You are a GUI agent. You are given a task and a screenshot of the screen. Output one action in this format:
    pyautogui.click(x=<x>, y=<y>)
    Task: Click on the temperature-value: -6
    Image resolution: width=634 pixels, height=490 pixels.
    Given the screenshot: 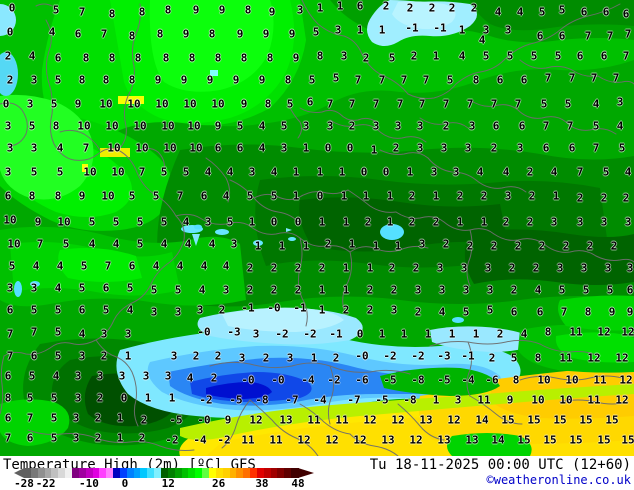 What is the action you would take?
    pyautogui.click(x=492, y=380)
    